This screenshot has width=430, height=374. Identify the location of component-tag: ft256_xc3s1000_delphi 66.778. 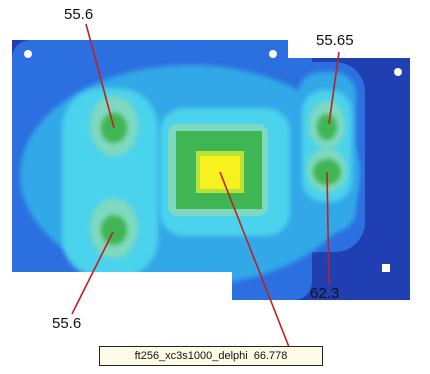
(211, 356).